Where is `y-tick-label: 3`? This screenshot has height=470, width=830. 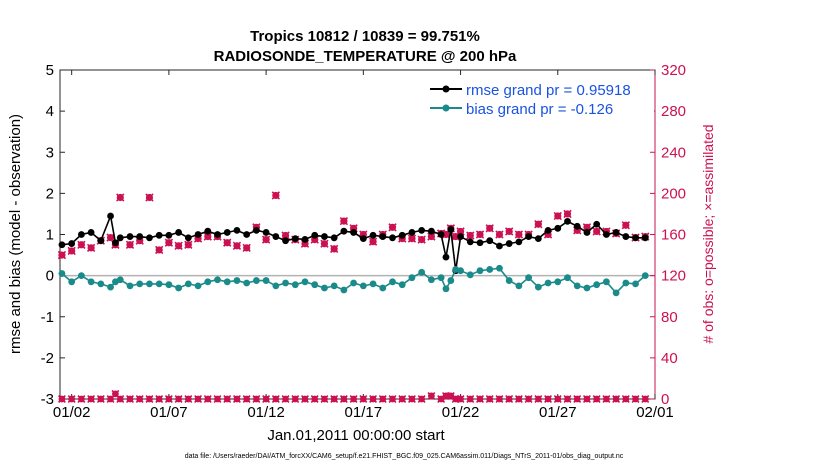
y-tick-label: 3 is located at coordinates (50, 152).